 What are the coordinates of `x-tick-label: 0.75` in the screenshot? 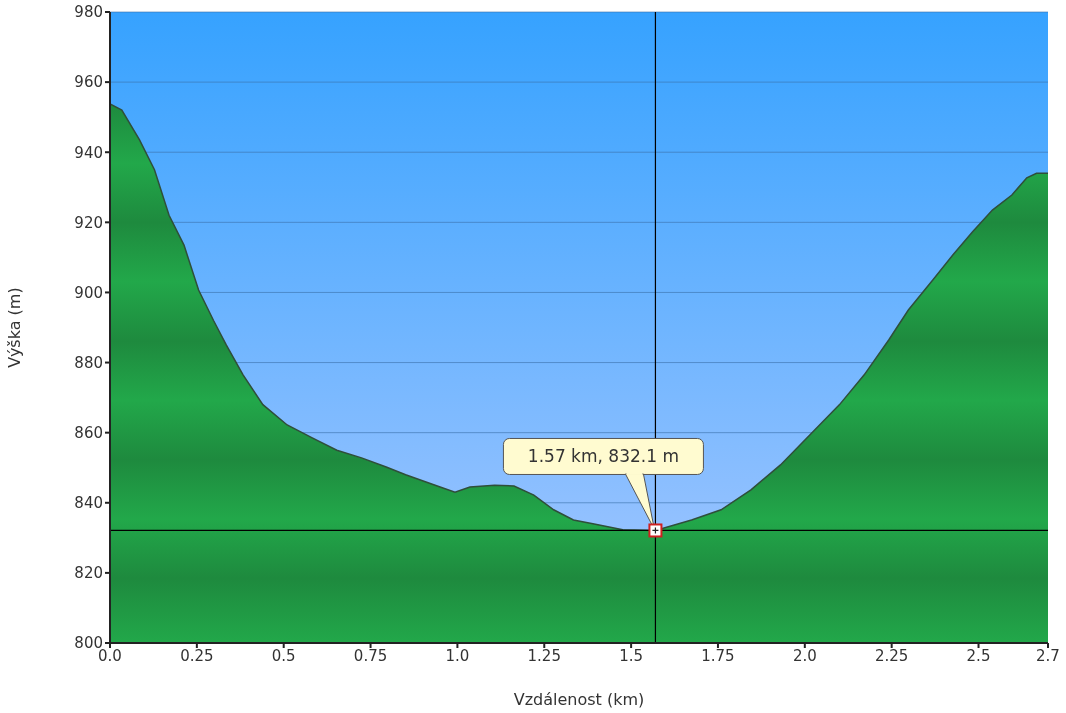 It's located at (370, 655).